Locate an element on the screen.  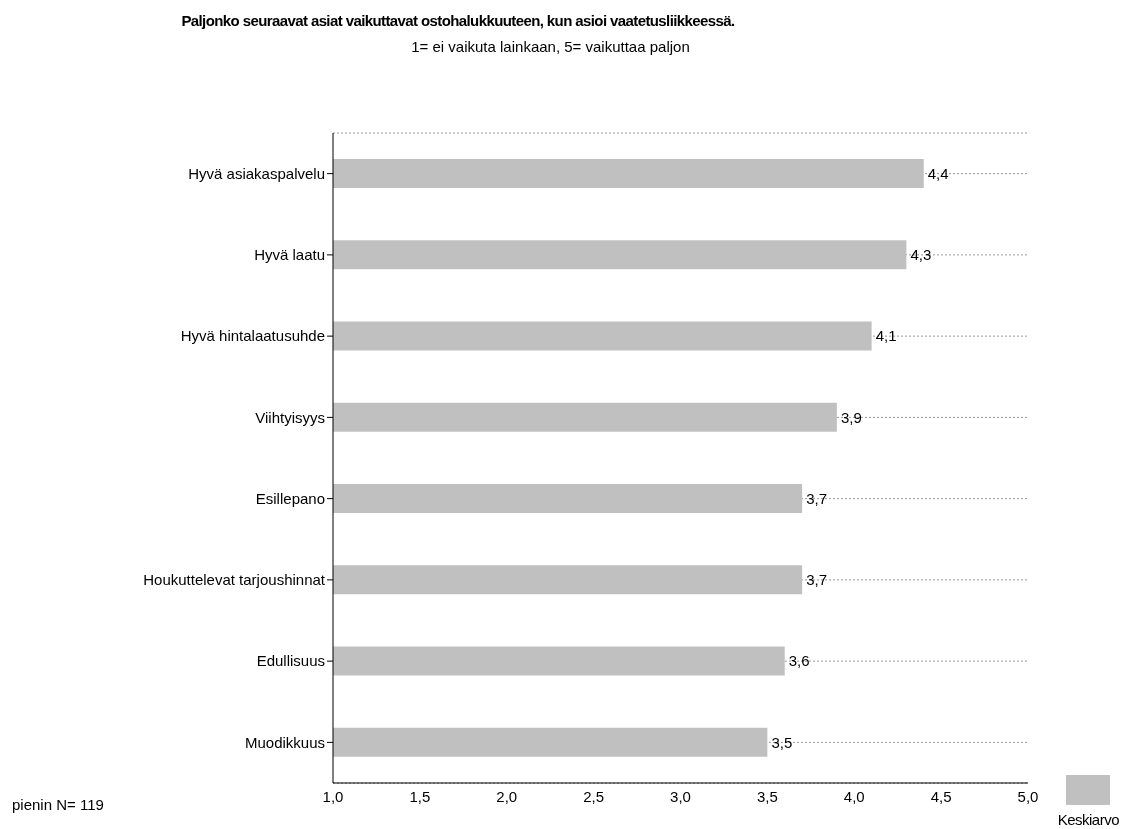
y-tick-label: Esillepano is located at coordinates (290, 498).